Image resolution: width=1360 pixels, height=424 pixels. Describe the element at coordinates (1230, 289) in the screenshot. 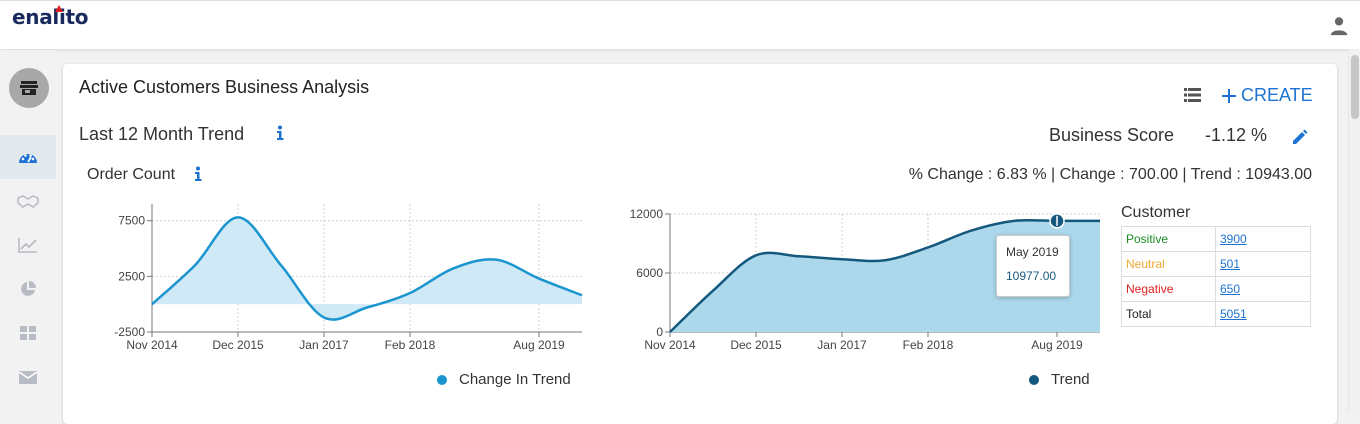

I see `customer-negative-link: 650` at that location.